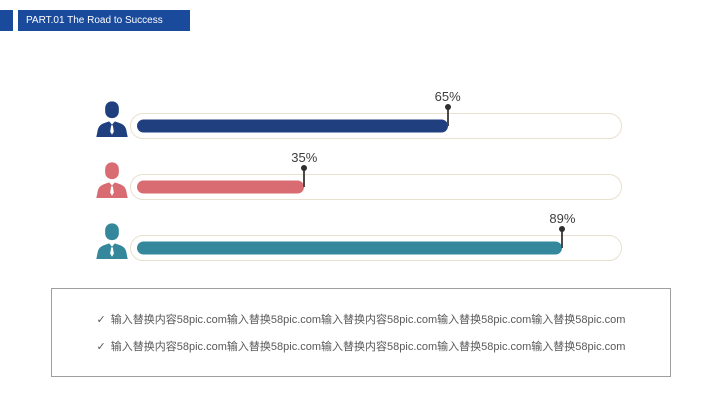 The height and width of the screenshot is (411, 720). I want to click on bar-row-2: 35%, so click(360, 175).